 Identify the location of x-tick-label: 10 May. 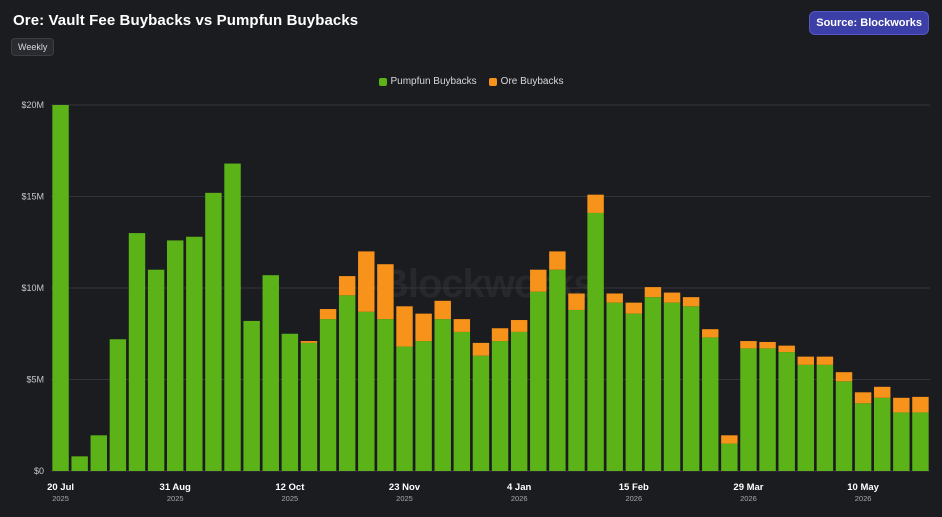
(863, 487).